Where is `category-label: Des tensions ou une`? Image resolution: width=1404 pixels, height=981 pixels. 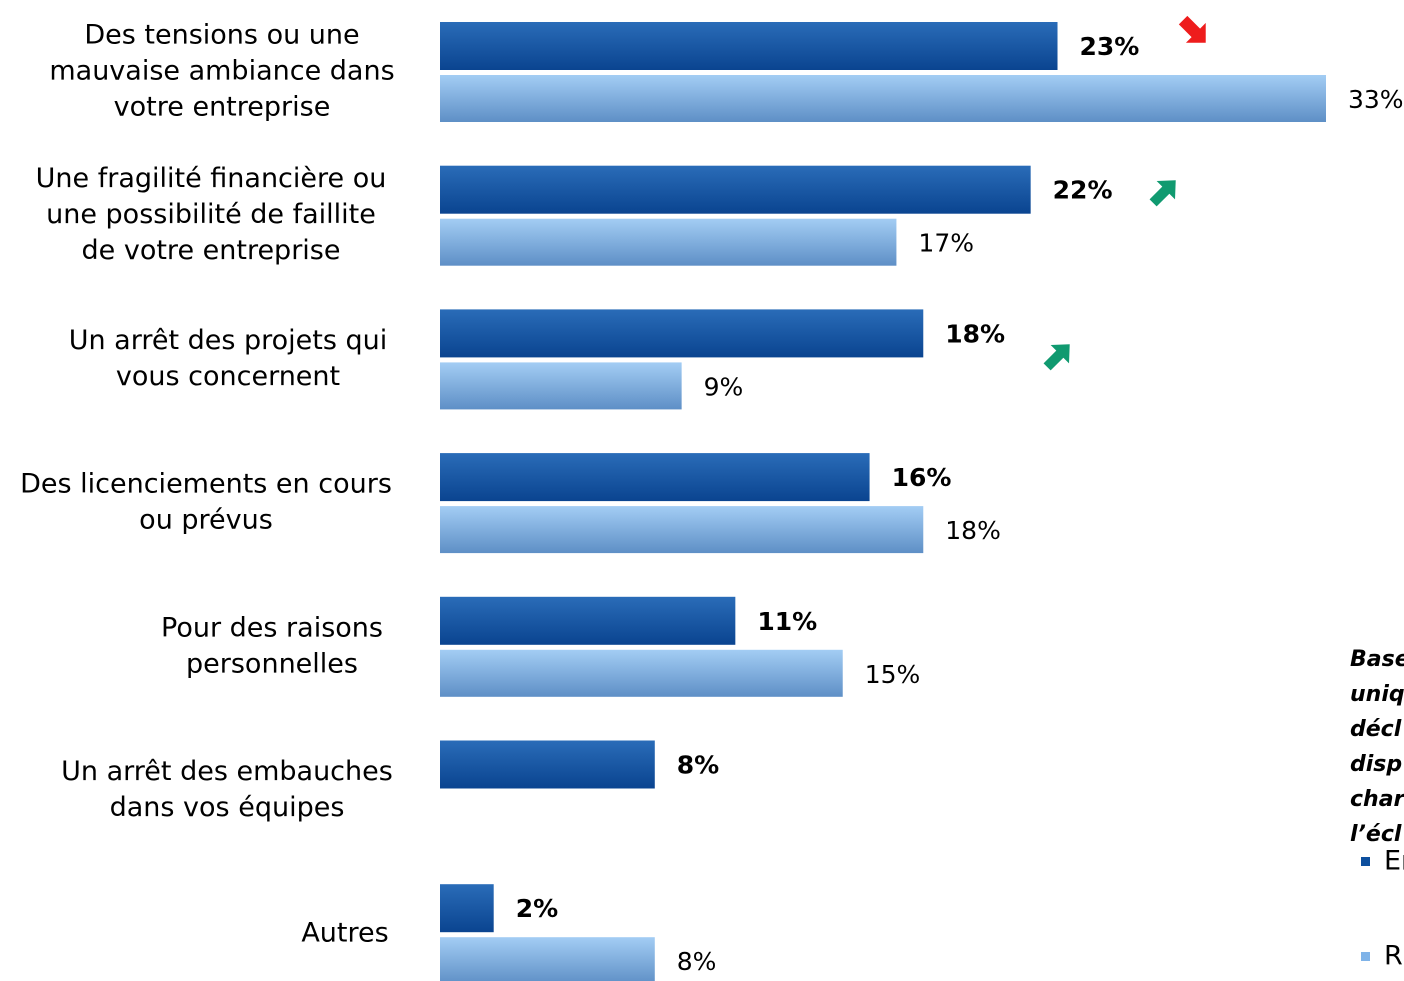
category-label: Des tensions ou une is located at coordinates (221, 35).